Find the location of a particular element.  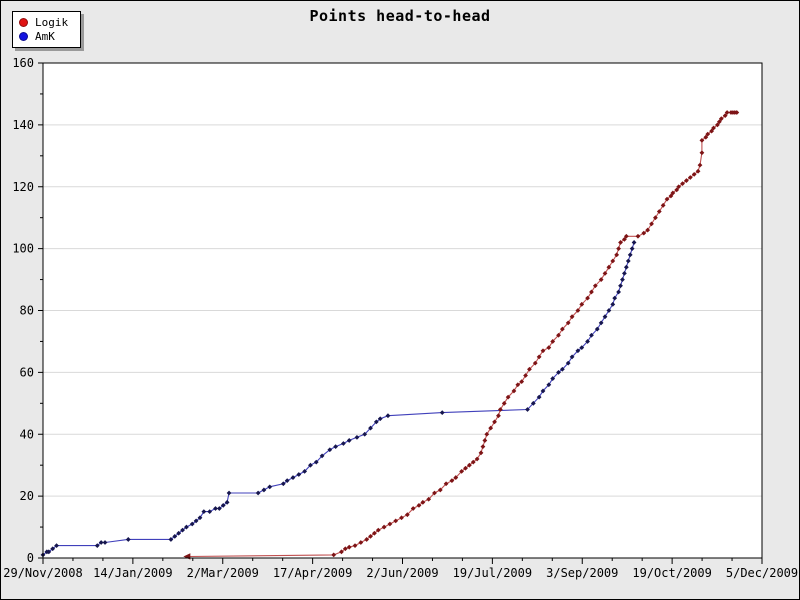

legend-label-logik: Logik is located at coordinates (52, 22).